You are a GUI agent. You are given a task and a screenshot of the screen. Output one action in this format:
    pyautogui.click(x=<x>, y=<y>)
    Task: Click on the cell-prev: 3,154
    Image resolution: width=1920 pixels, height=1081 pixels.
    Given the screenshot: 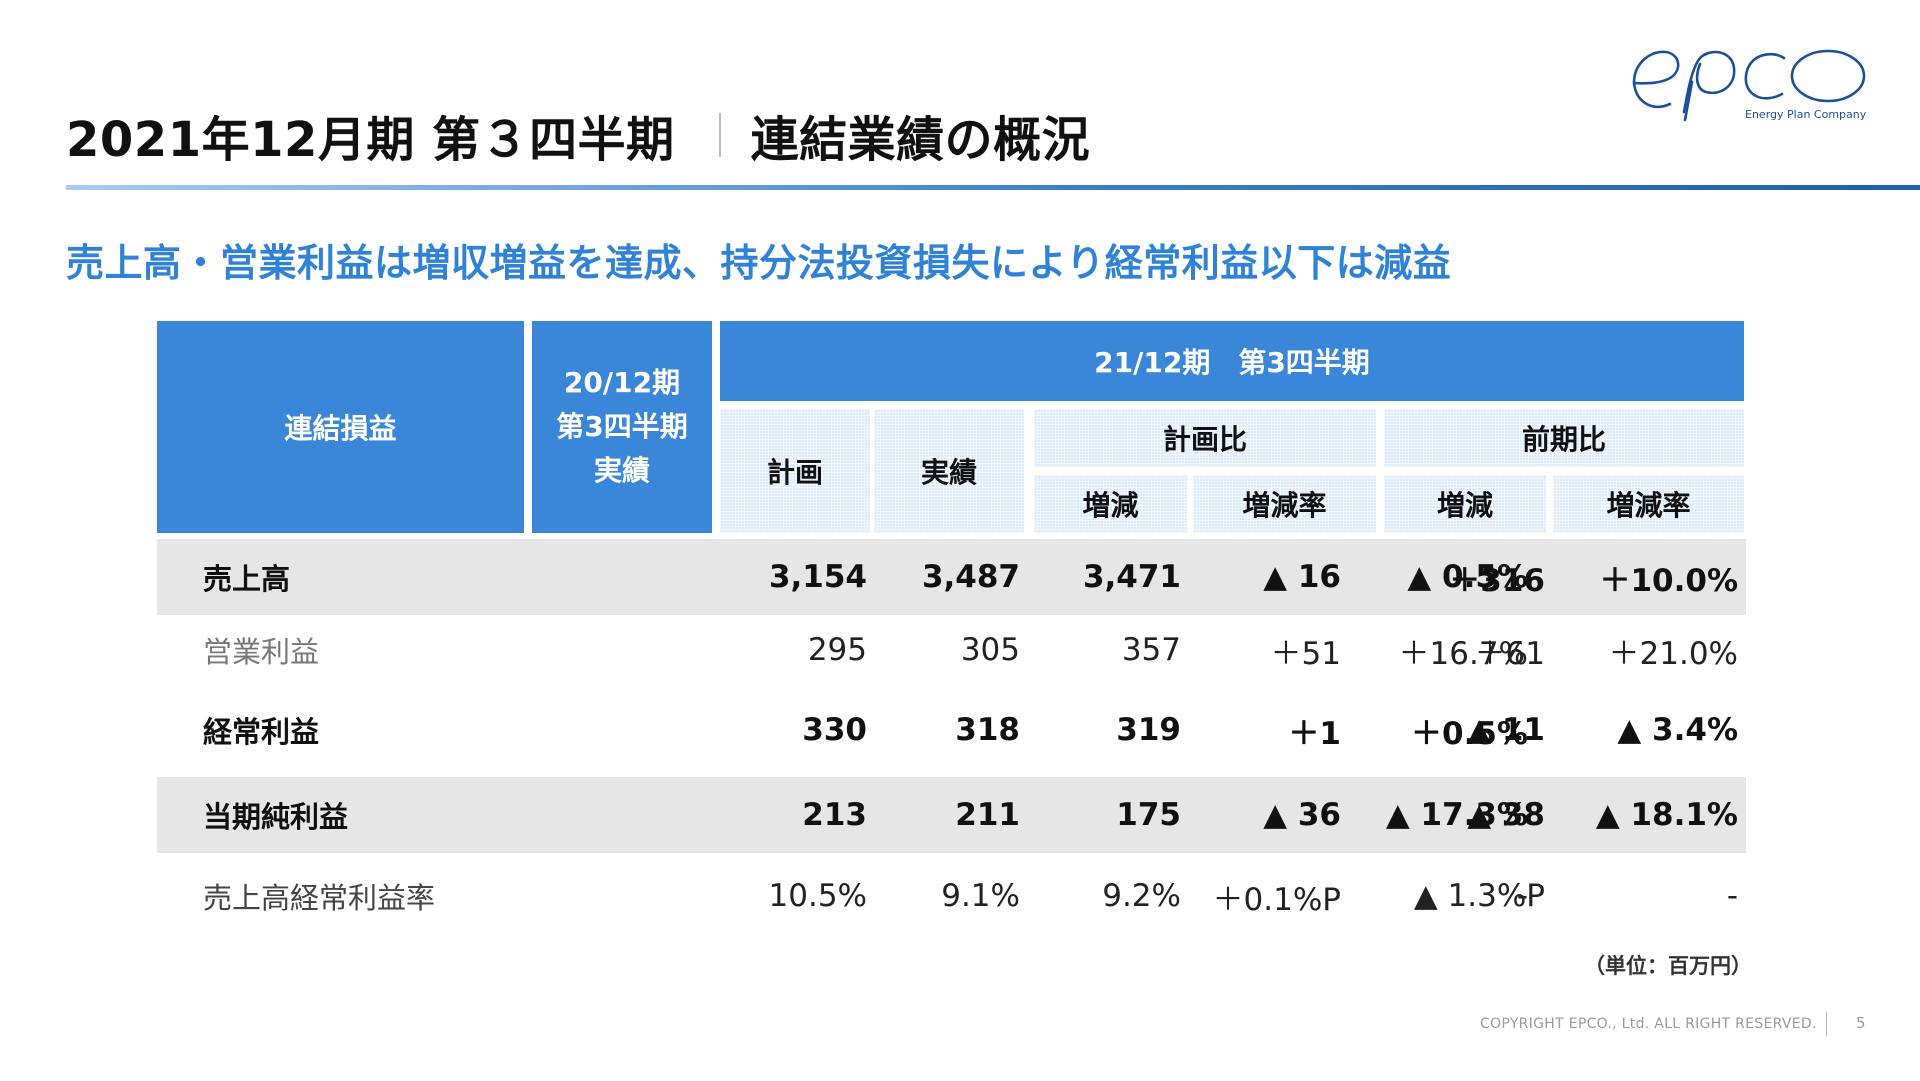 What is the action you would take?
    pyautogui.click(x=817, y=577)
    